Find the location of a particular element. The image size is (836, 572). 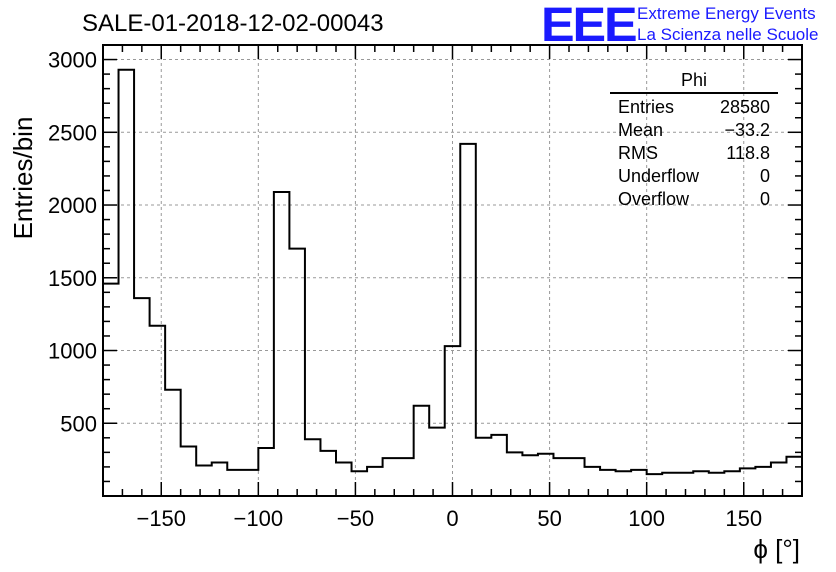

stats-value: −33.2 is located at coordinates (747, 130).